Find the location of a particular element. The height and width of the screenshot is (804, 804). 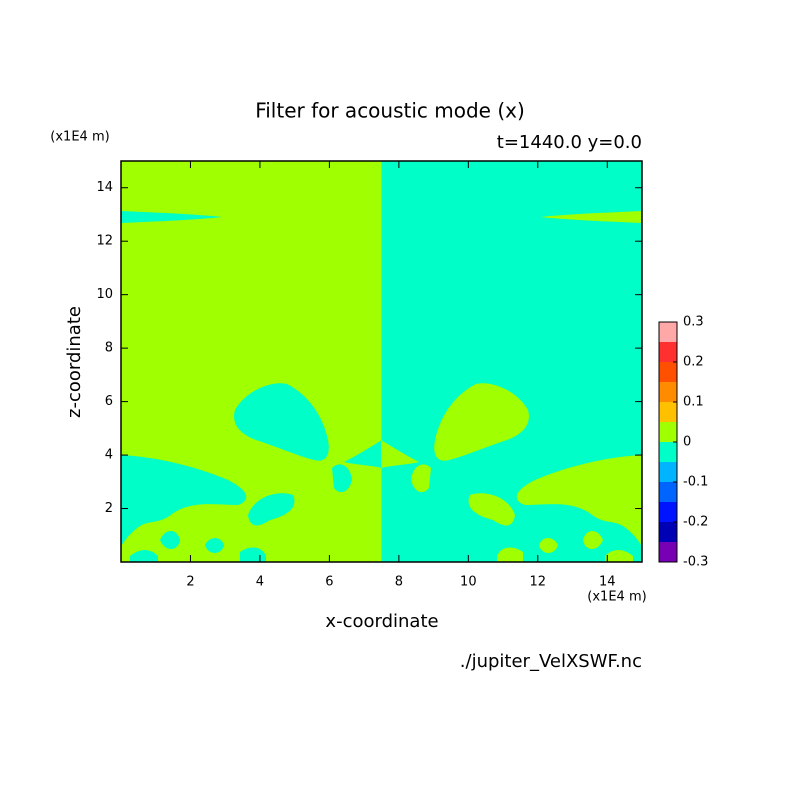

colorbar-tick-label: -0.3 is located at coordinates (695, 562).